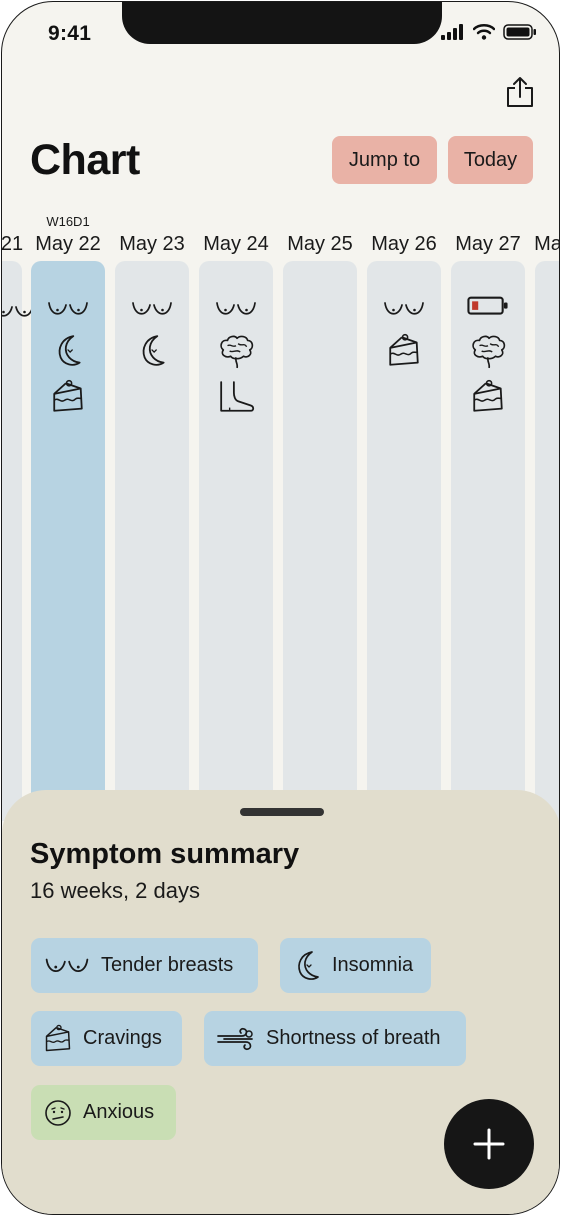 The width and height of the screenshot is (563, 1218). I want to click on date-label: Ma, so click(547, 244).